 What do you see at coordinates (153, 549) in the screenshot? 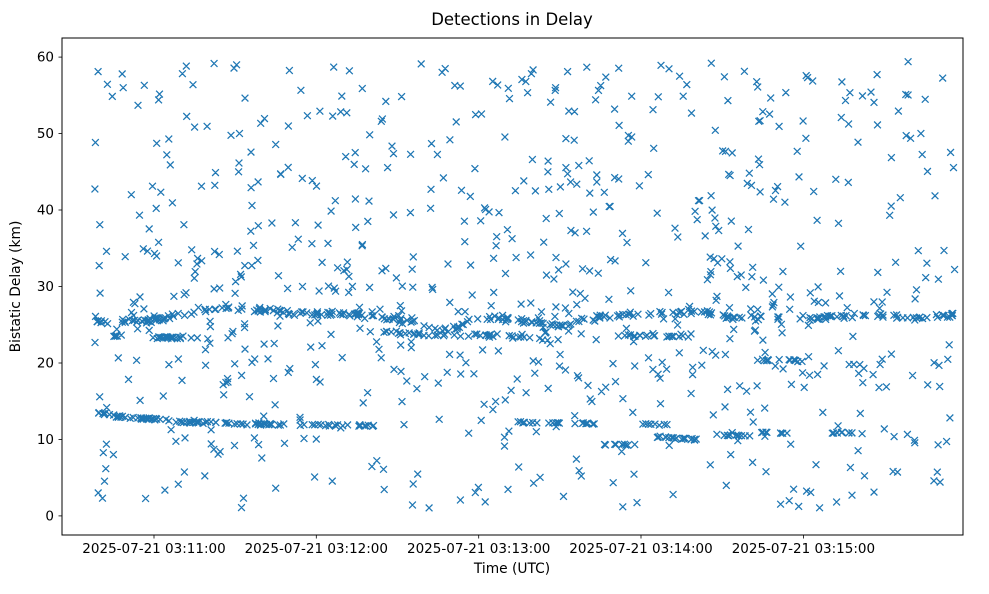
I see `x-tick-label: 2025-07-21 03:11:00` at bounding box center [153, 549].